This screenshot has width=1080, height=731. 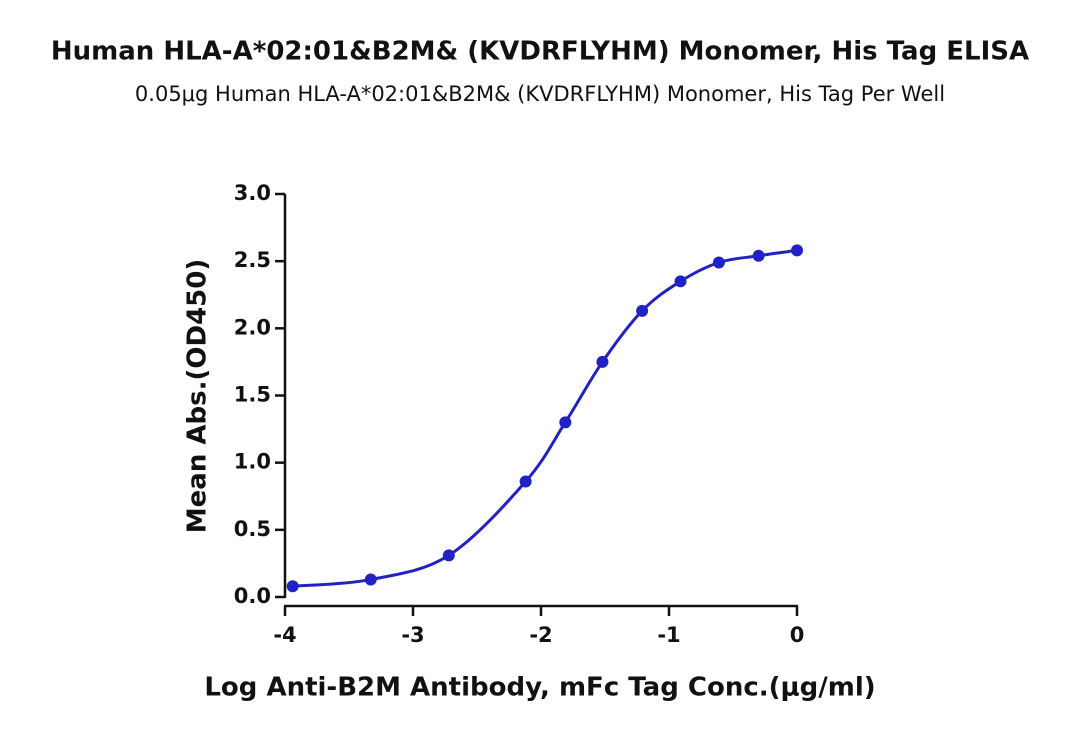 I want to click on y-axis-title: Mean Abs.(OD450), so click(x=198, y=396).